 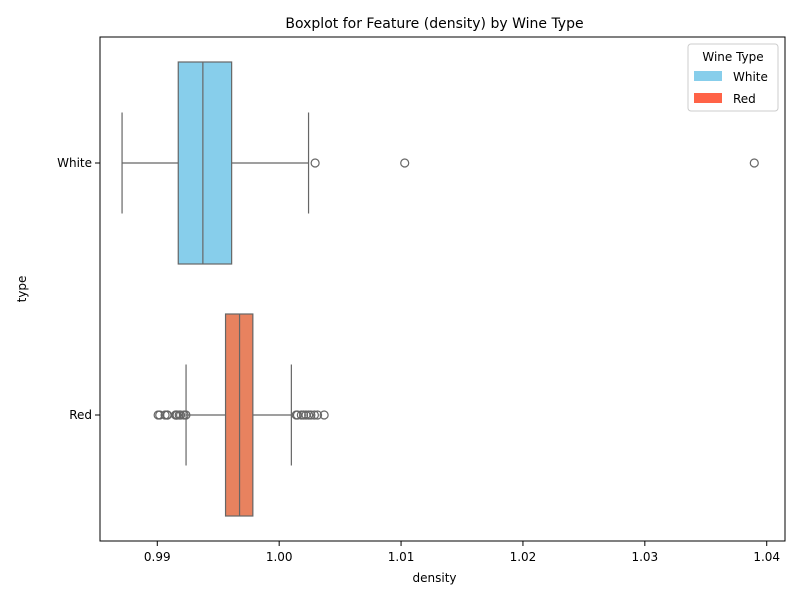 I want to click on x-tick-label: 1.04, so click(x=766, y=557).